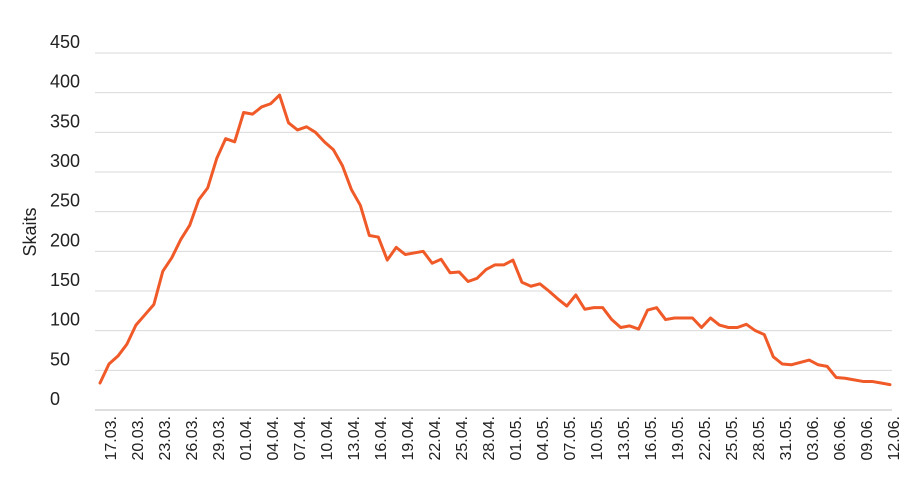  What do you see at coordinates (30, 231) in the screenshot?
I see `y-axis-title: Skaits` at bounding box center [30, 231].